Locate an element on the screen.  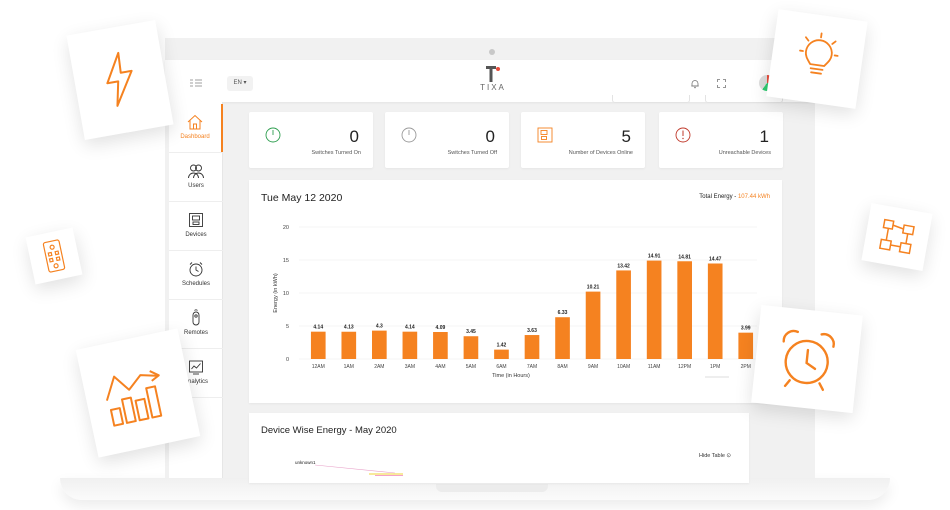
analytics-icon is located at coordinates (196, 367).